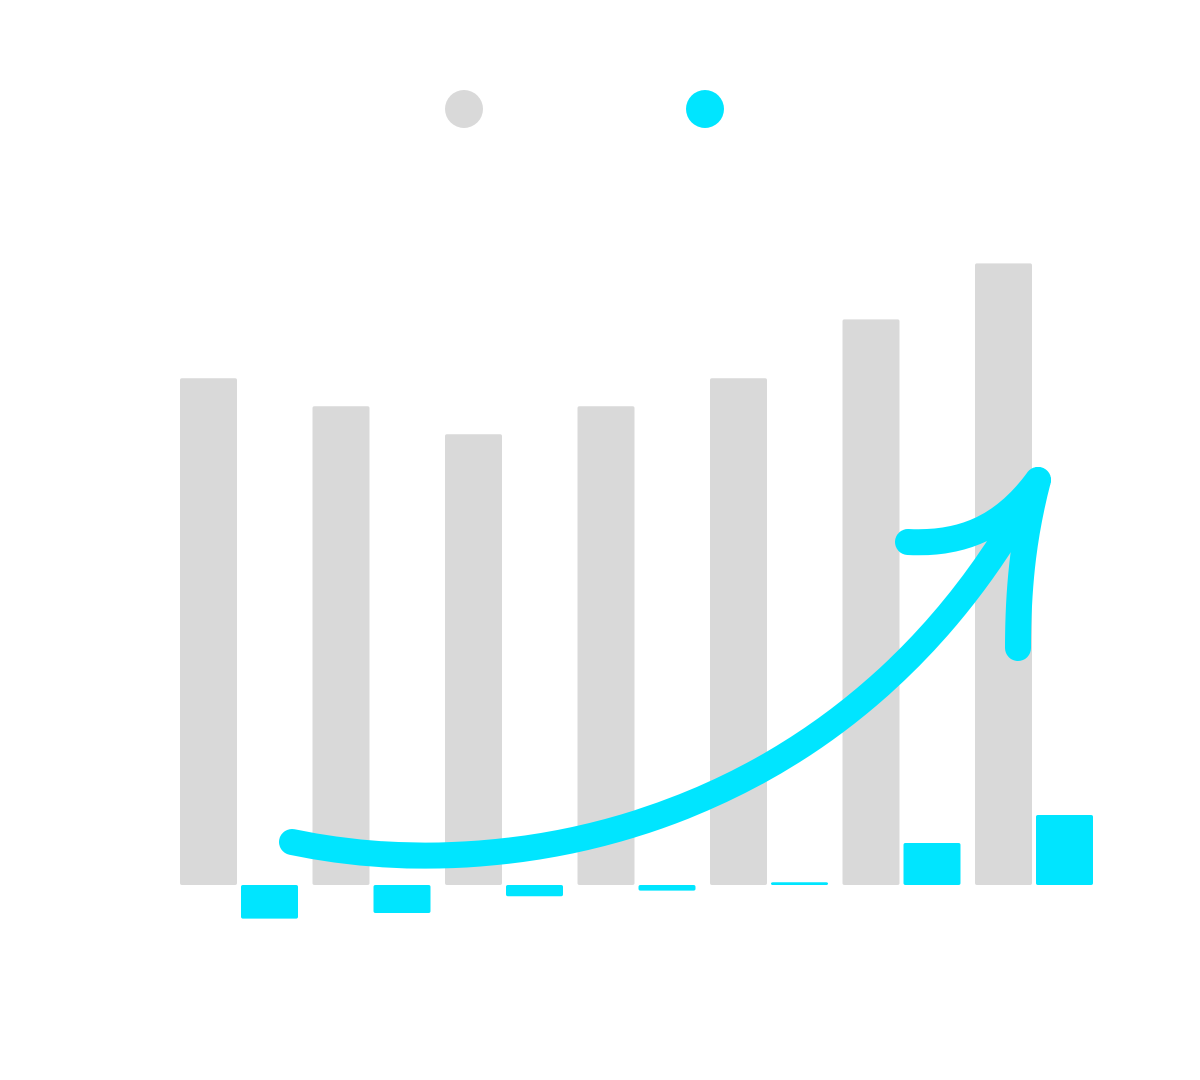 Image resolution: width=1200 pixels, height=1080 pixels. I want to click on arrow-head, so click(1028, 564).